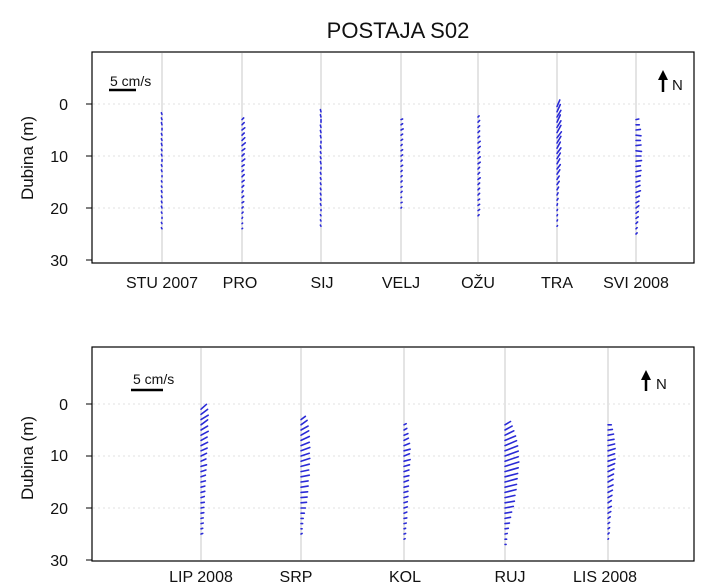 This screenshot has height=587, width=704. Describe the element at coordinates (59, 561) in the screenshot. I see `y-tick-label: 30` at that location.